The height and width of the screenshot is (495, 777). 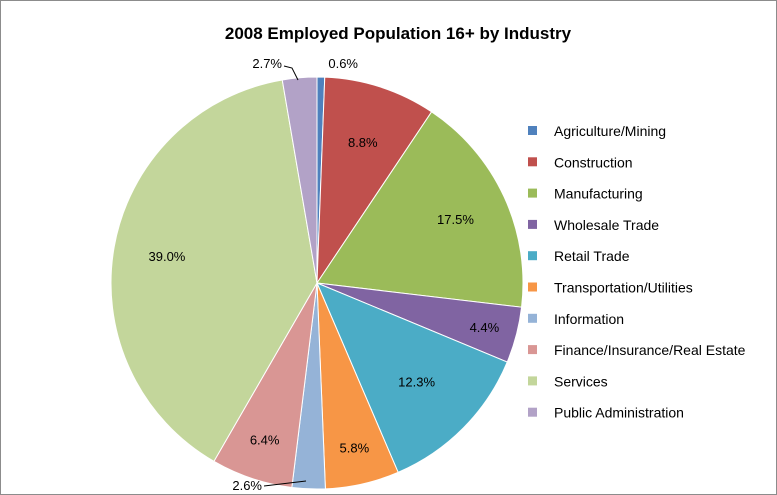 I want to click on legend-swatch-public-administration, so click(x=532, y=412).